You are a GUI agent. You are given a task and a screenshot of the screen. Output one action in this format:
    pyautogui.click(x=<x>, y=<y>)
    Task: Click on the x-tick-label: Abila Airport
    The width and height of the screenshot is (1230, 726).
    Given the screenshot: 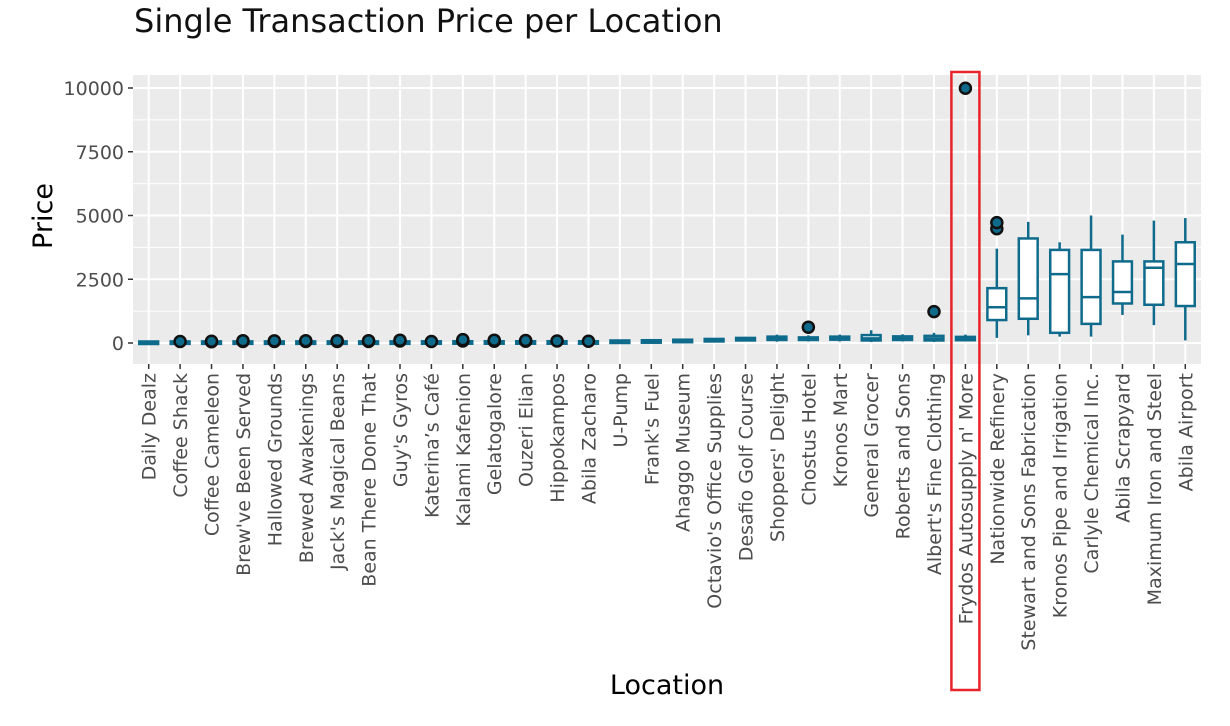 What is the action you would take?
    pyautogui.click(x=1186, y=432)
    